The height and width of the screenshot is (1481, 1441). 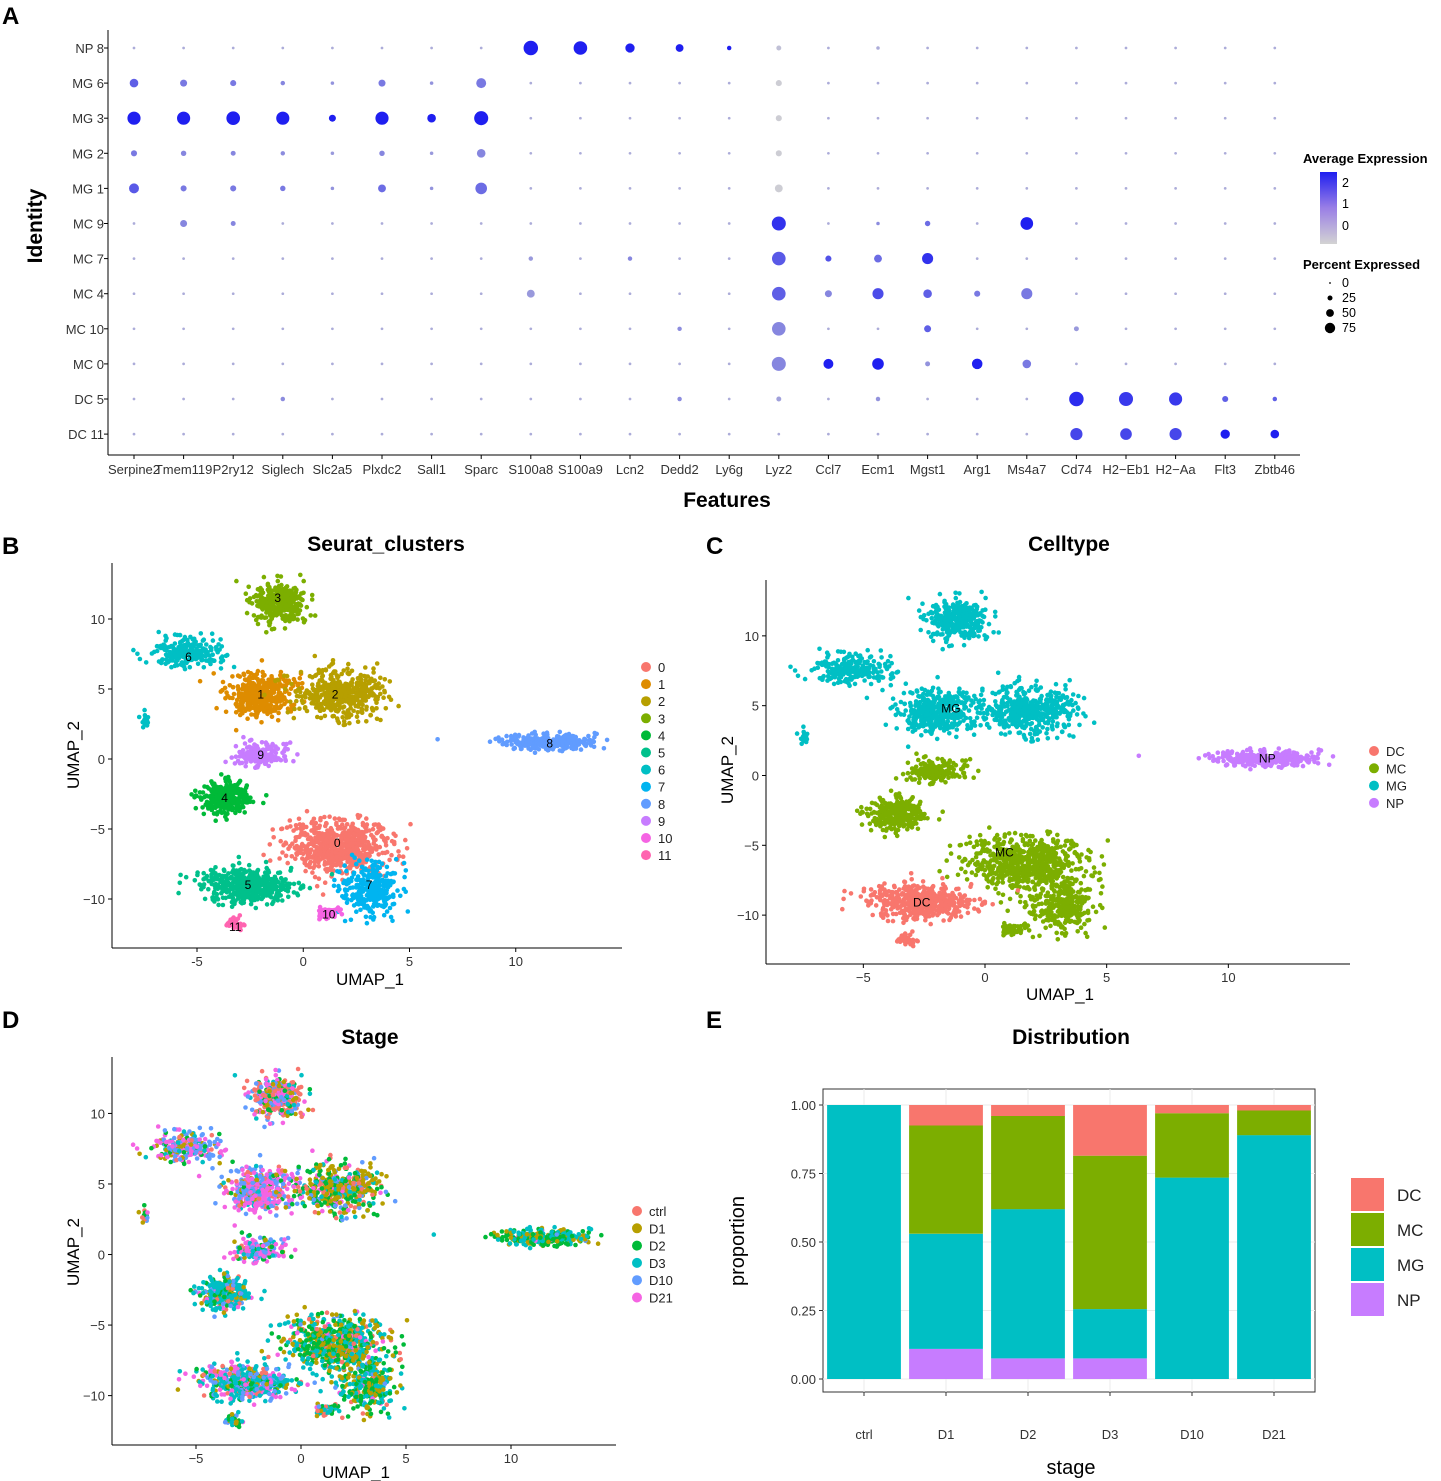 I want to click on dotplot-x-title: Features, so click(x=727, y=500).